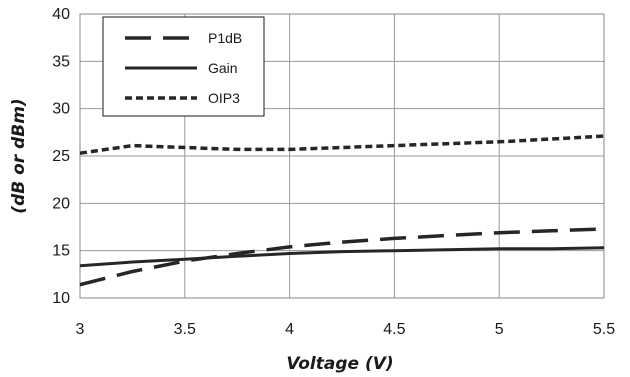 This screenshot has height=377, width=630. I want to click on y-tick-label: 30, so click(61, 109).